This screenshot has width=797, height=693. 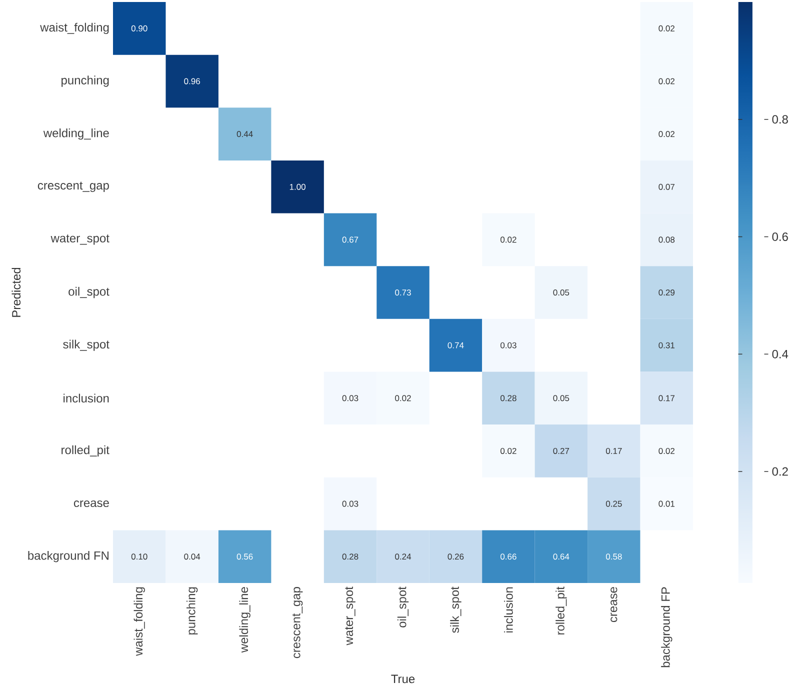 I want to click on data-label: 0.10, so click(x=139, y=557).